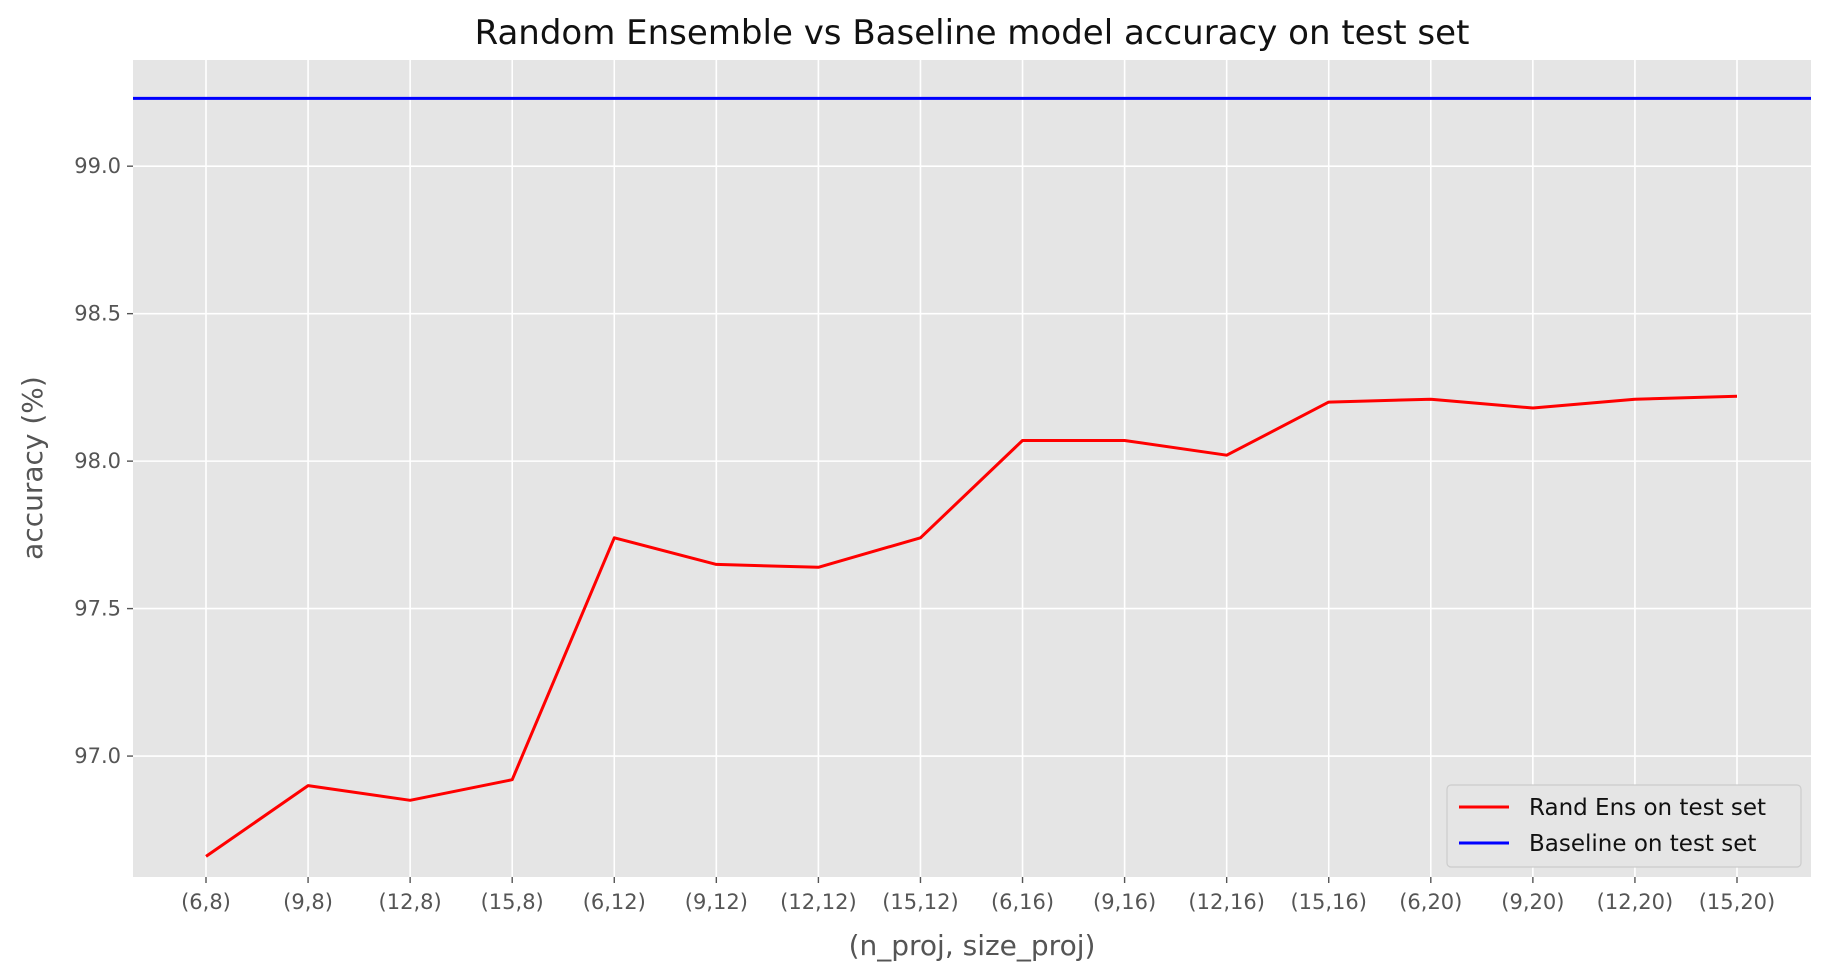 The width and height of the screenshot is (1825, 974). I want to click on x-tick-label: (15,20), so click(1737, 902).